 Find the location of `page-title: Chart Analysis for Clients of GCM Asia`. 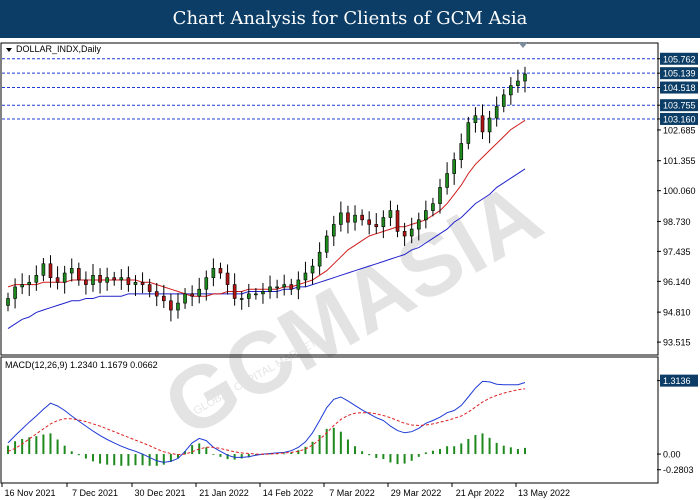

page-title: Chart Analysis for Clients of GCM Asia is located at coordinates (350, 18).